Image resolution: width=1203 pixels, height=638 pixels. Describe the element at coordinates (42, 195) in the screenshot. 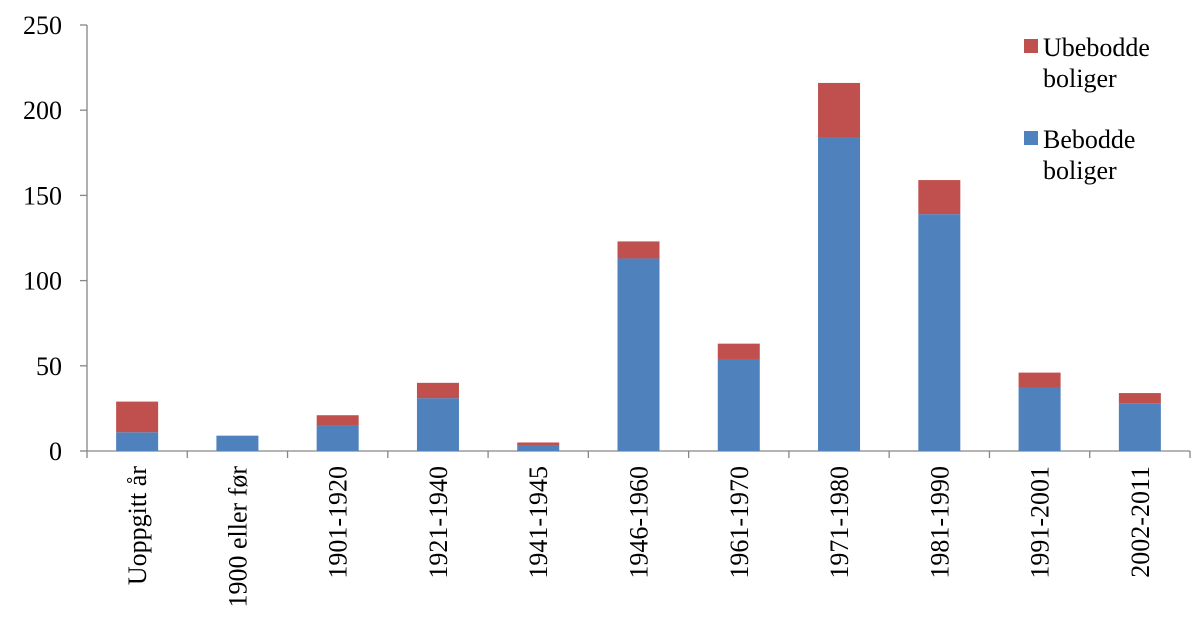

I see `y-tick-label: 150` at that location.